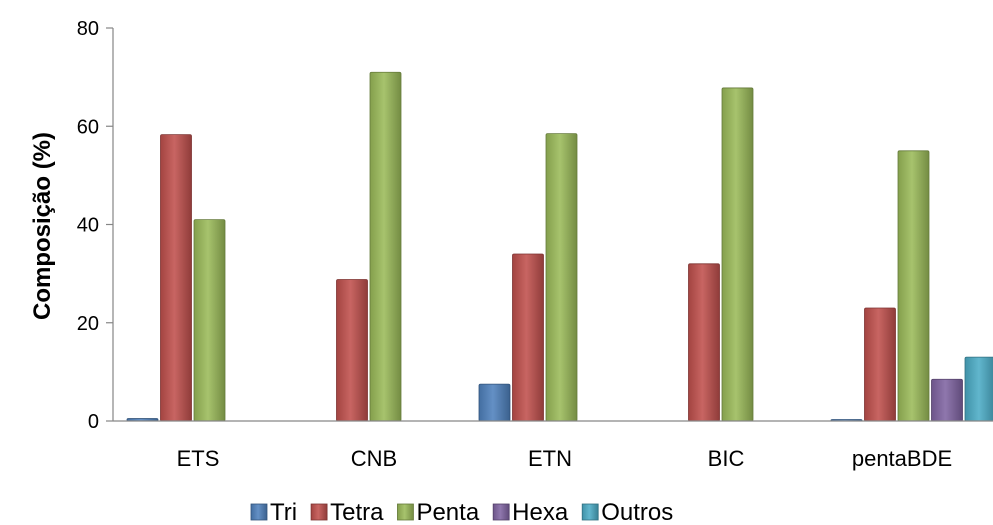 This screenshot has width=993, height=525. I want to click on bar-pentabde-hexa, so click(947, 400).